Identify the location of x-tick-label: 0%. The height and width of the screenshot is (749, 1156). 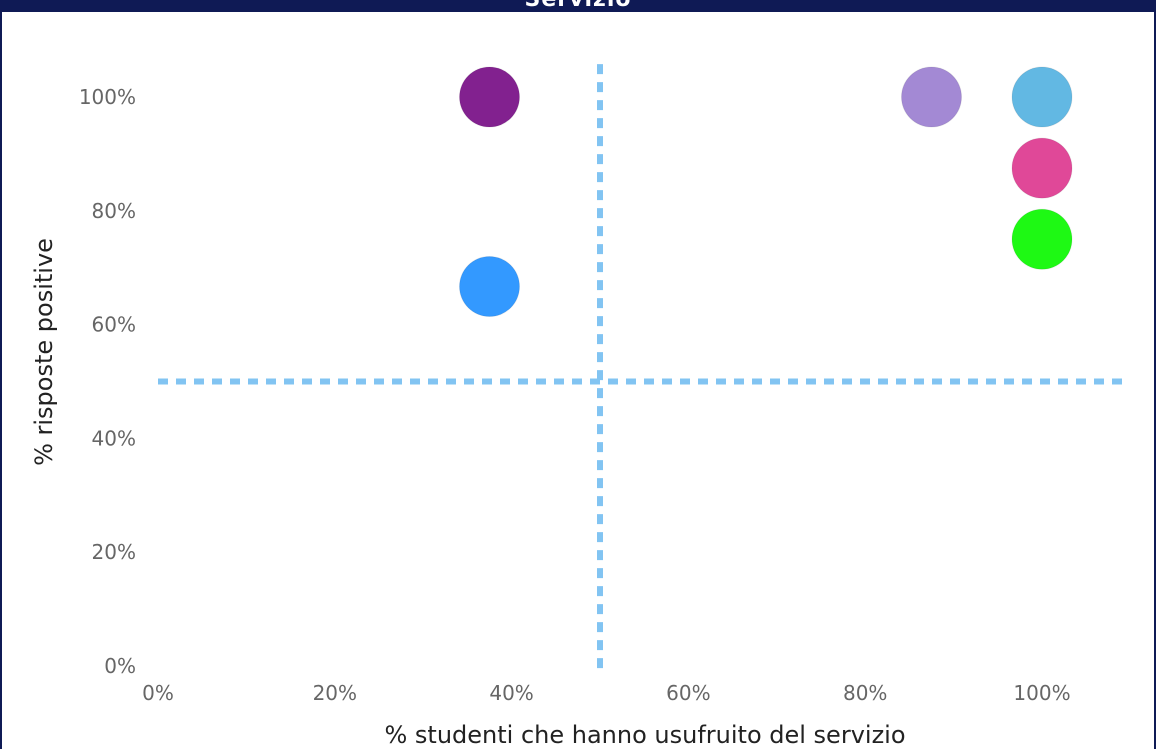
(158, 693).